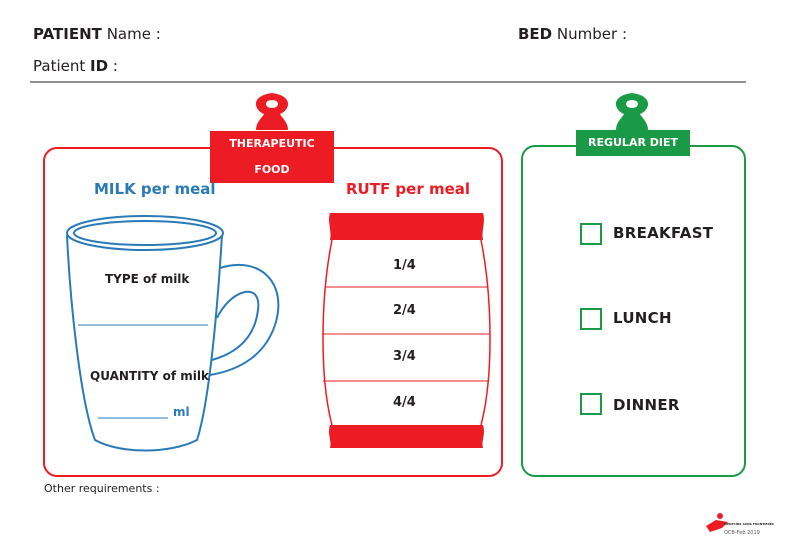 The height and width of the screenshot is (551, 785). Describe the element at coordinates (75, 66) in the screenshot. I see `patient-id-label: Patient ID :` at that location.